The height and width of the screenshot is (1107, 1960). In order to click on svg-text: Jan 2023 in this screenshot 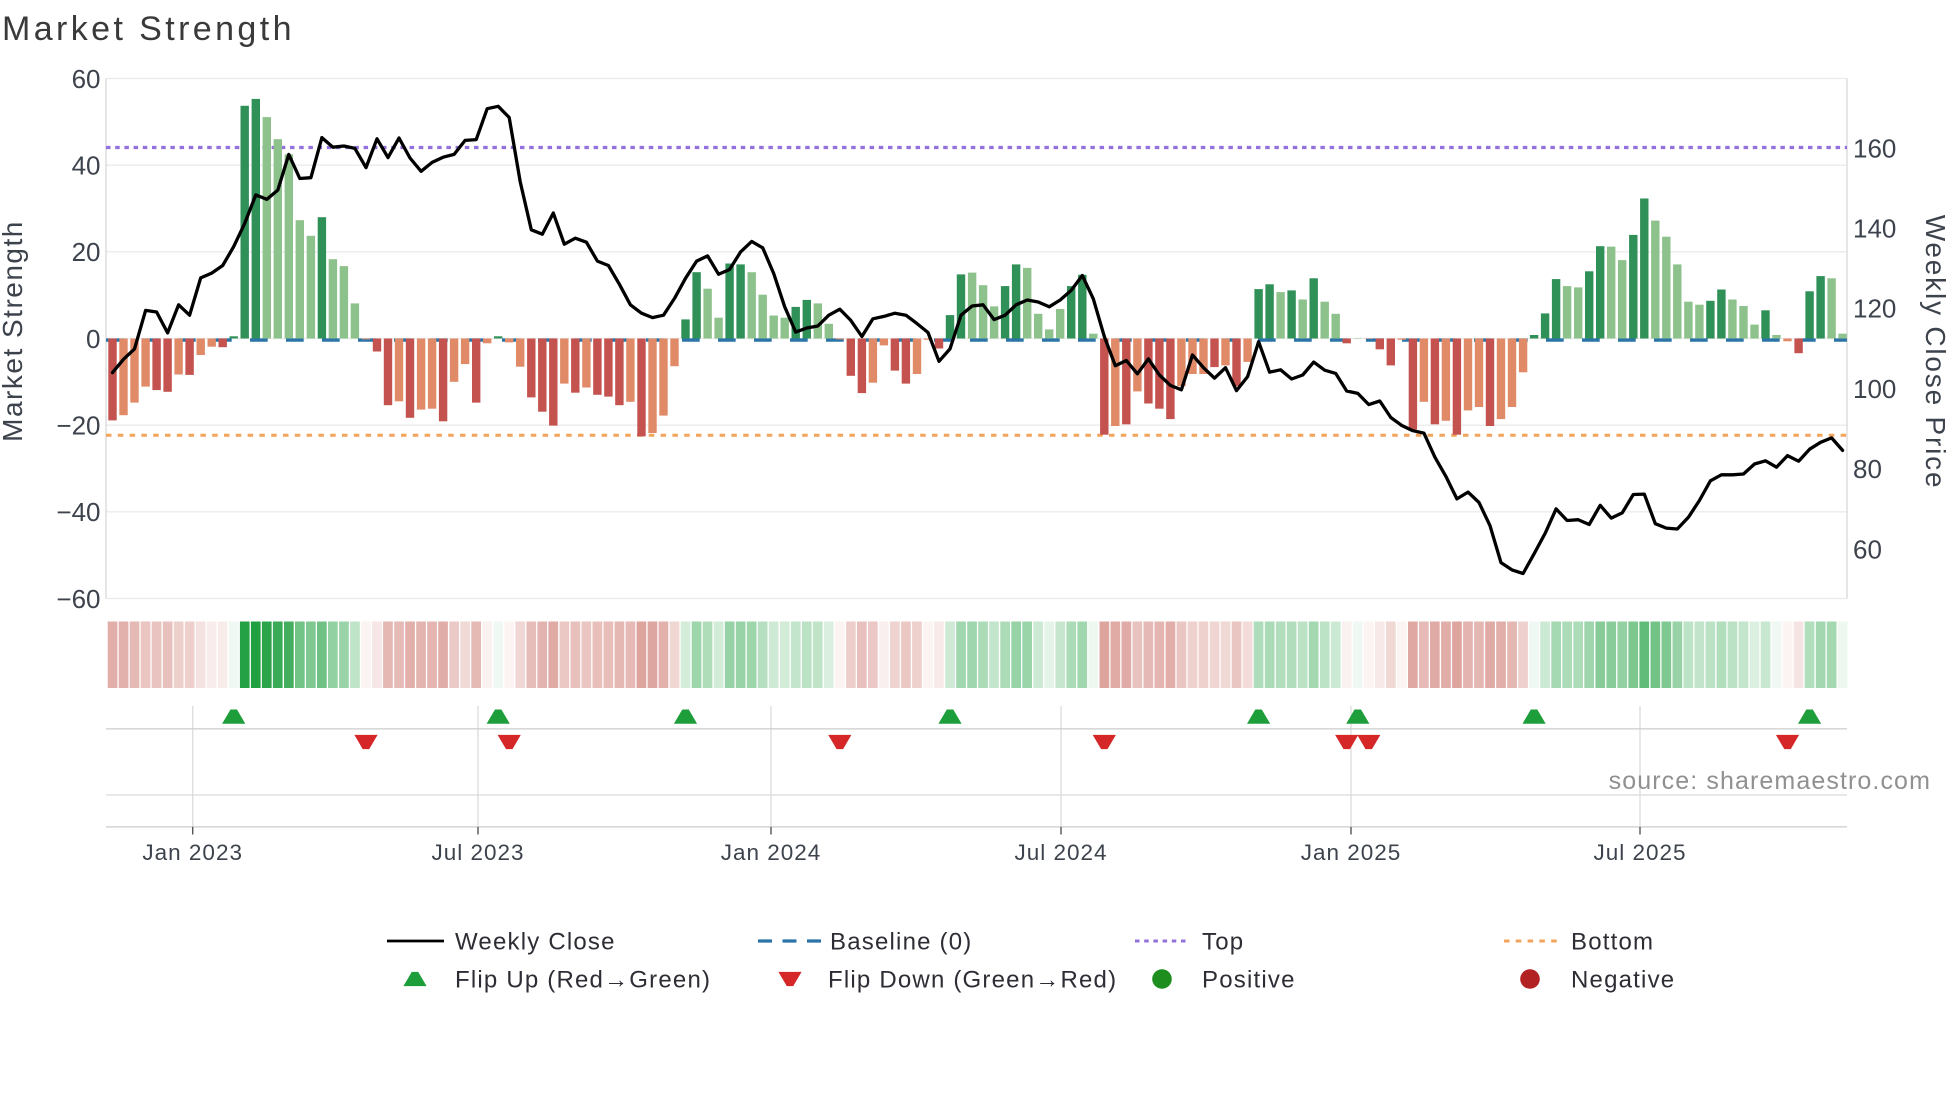, I will do `click(192, 852)`.